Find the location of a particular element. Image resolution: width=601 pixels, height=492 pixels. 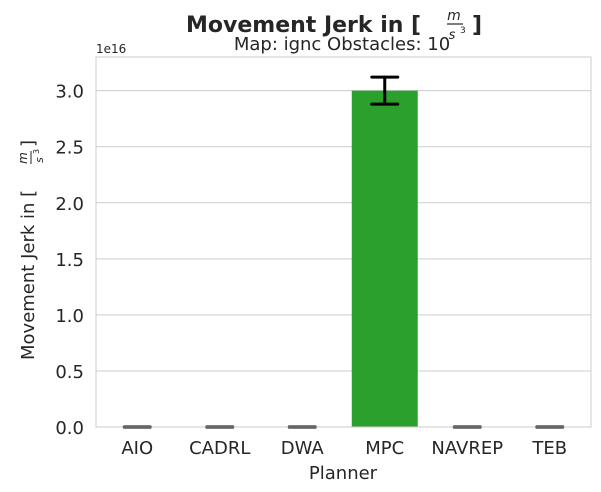

bar-mpc is located at coordinates (384, 259).